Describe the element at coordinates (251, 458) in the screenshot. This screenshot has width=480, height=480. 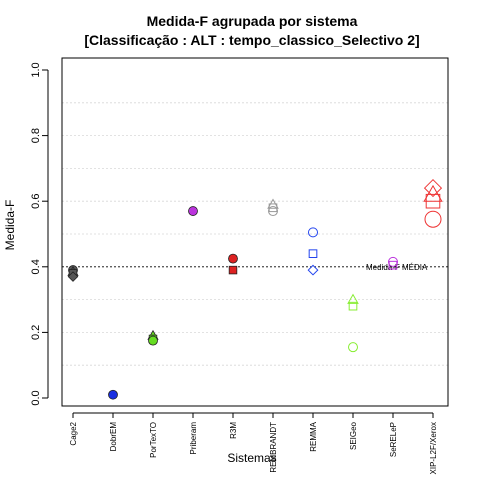
I see `x-axis-label: Sistemas` at that location.